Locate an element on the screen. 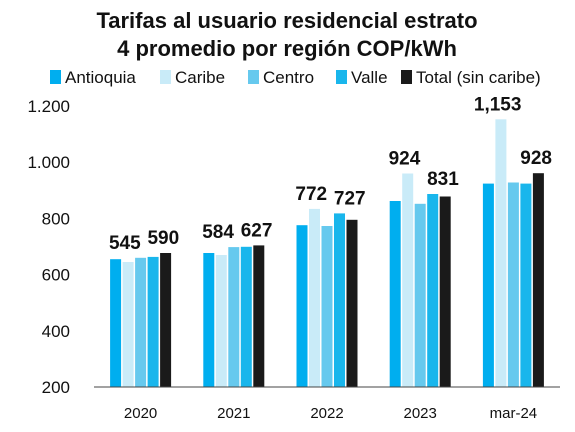  x-axis: 2020 2021 2022 2023 mar-24 is located at coordinates (327, 404).